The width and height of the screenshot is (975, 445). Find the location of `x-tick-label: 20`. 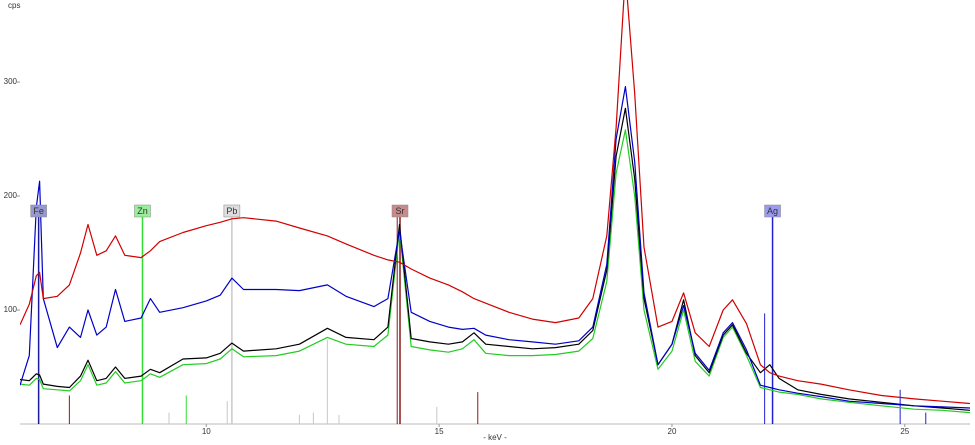

x-tick-label: 20 is located at coordinates (672, 431).